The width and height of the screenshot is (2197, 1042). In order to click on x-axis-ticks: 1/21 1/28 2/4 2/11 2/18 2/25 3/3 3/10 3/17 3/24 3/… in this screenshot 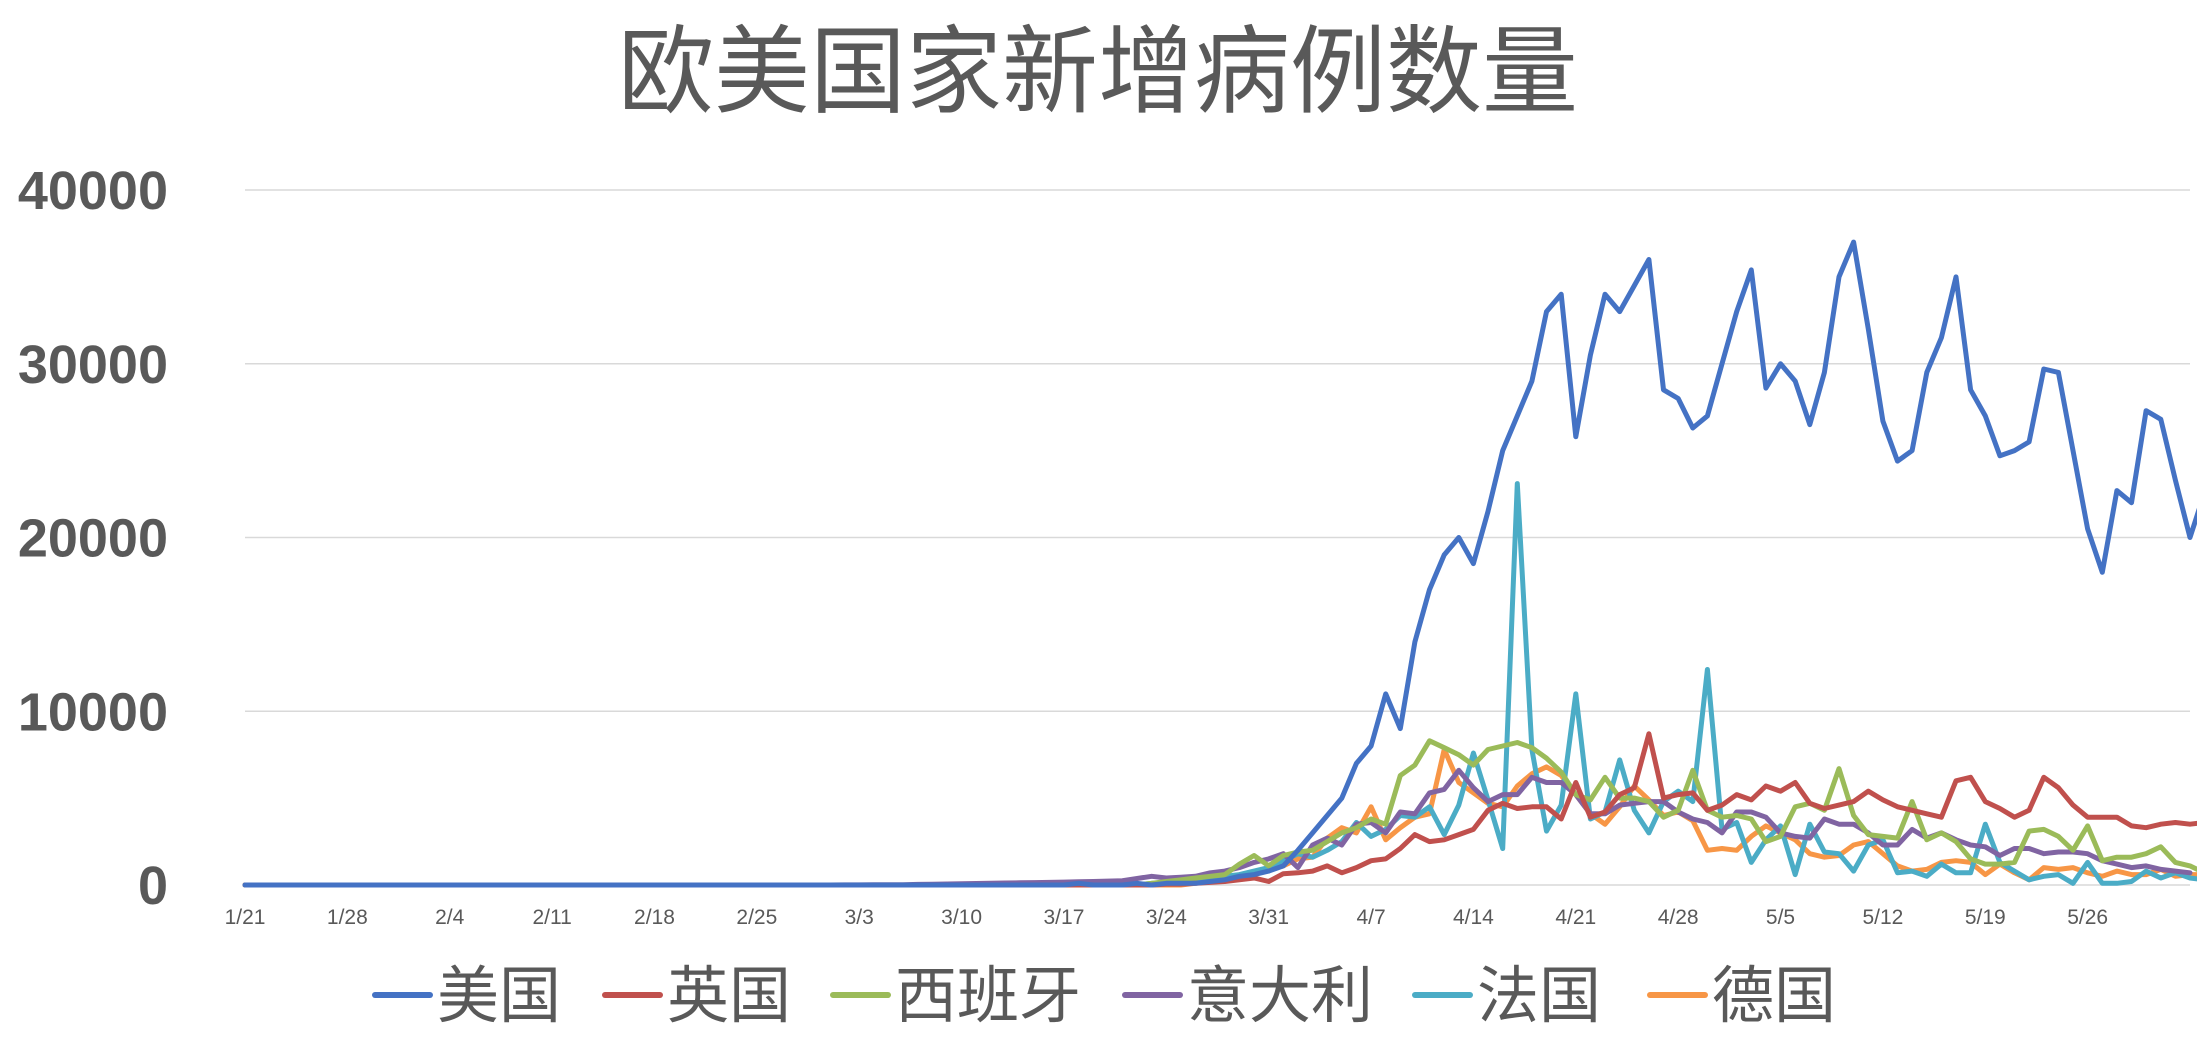, I will do `click(1167, 917)`.